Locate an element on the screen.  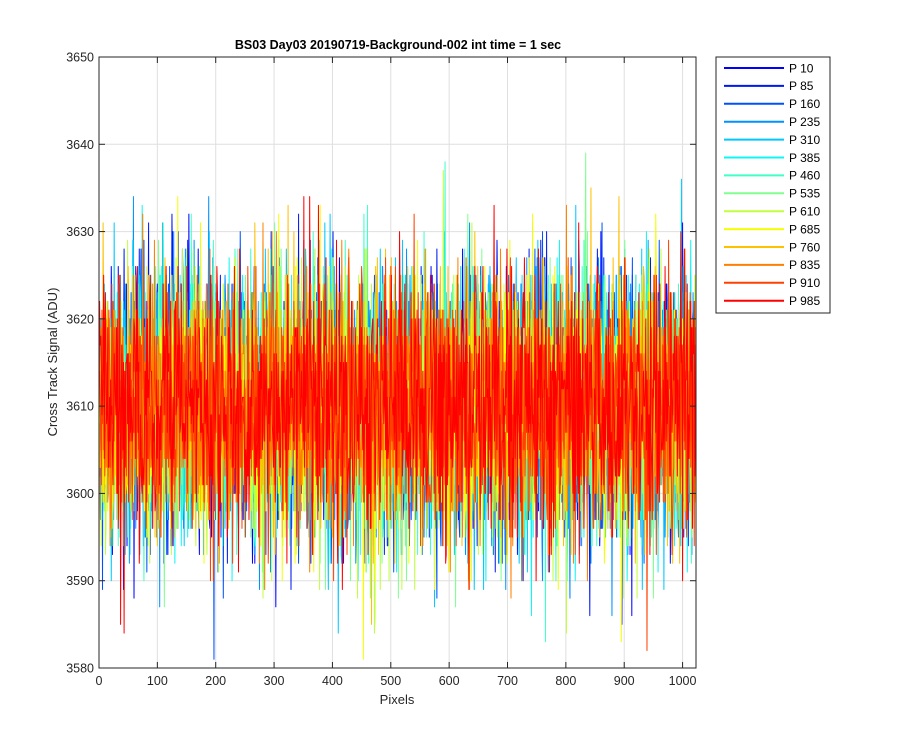
legend-entry-label: P 385 is located at coordinates (804, 158).